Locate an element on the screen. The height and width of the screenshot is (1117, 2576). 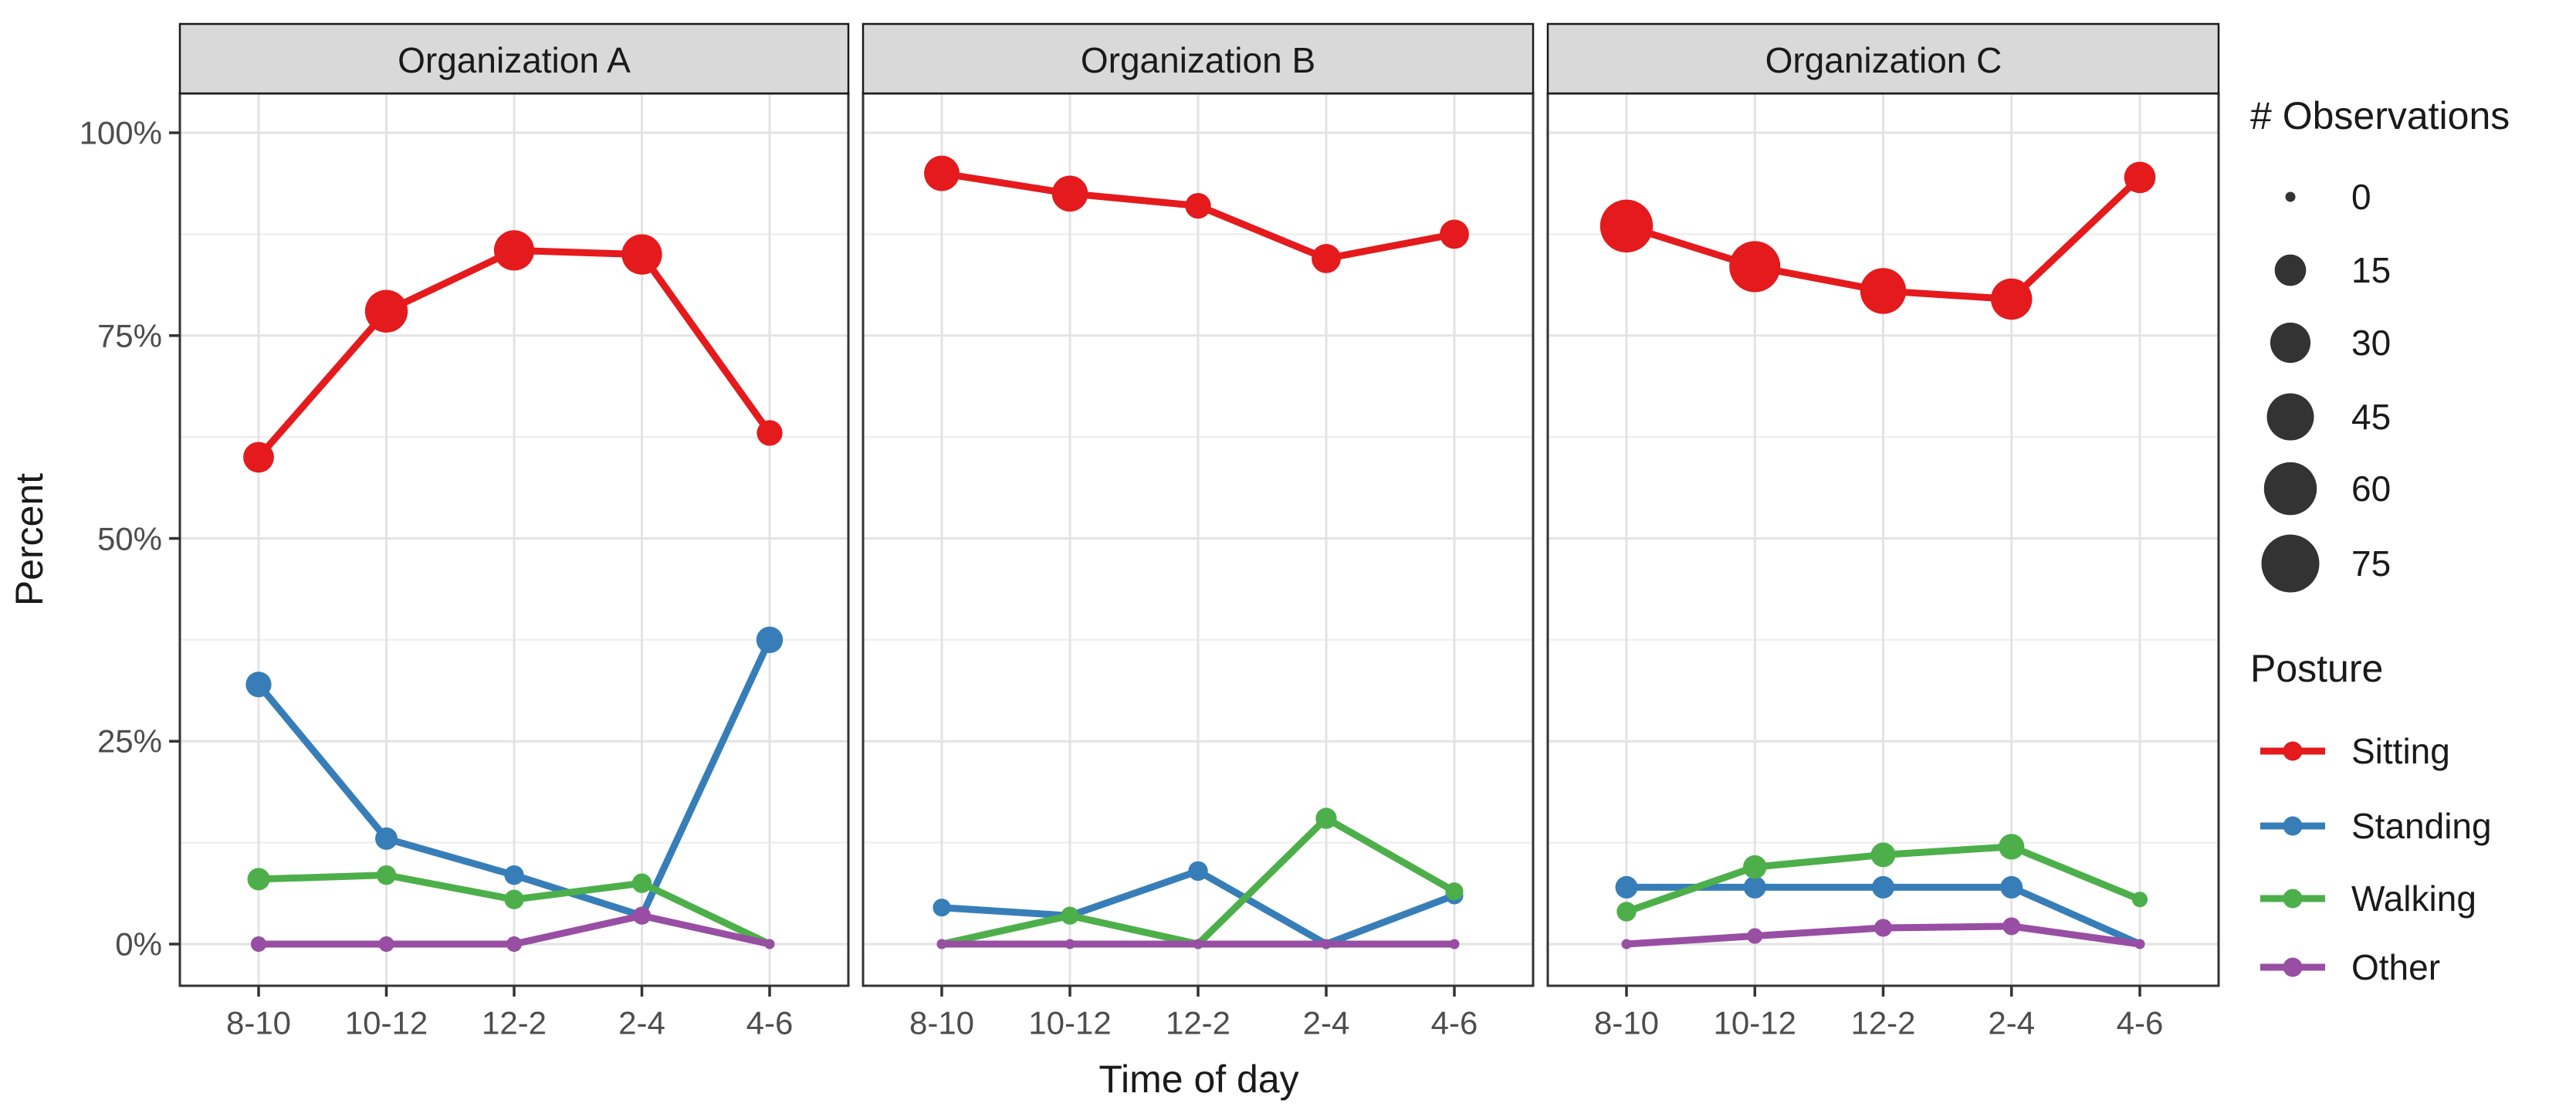
y-tick-label-25: 25% is located at coordinates (129, 742).